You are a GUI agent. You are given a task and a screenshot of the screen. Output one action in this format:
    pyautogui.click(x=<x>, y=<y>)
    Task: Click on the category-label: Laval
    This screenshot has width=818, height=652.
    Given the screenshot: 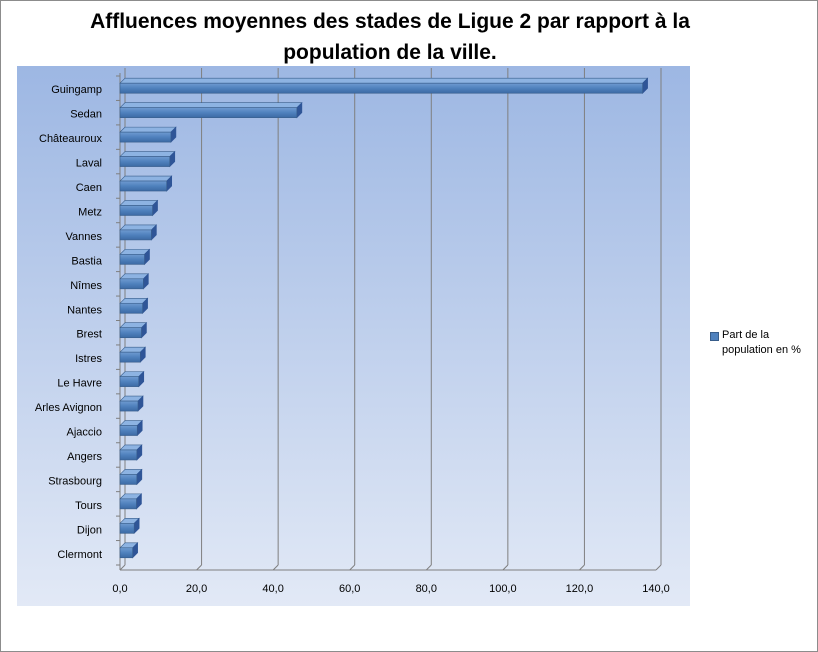 What is the action you would take?
    pyautogui.click(x=89, y=164)
    